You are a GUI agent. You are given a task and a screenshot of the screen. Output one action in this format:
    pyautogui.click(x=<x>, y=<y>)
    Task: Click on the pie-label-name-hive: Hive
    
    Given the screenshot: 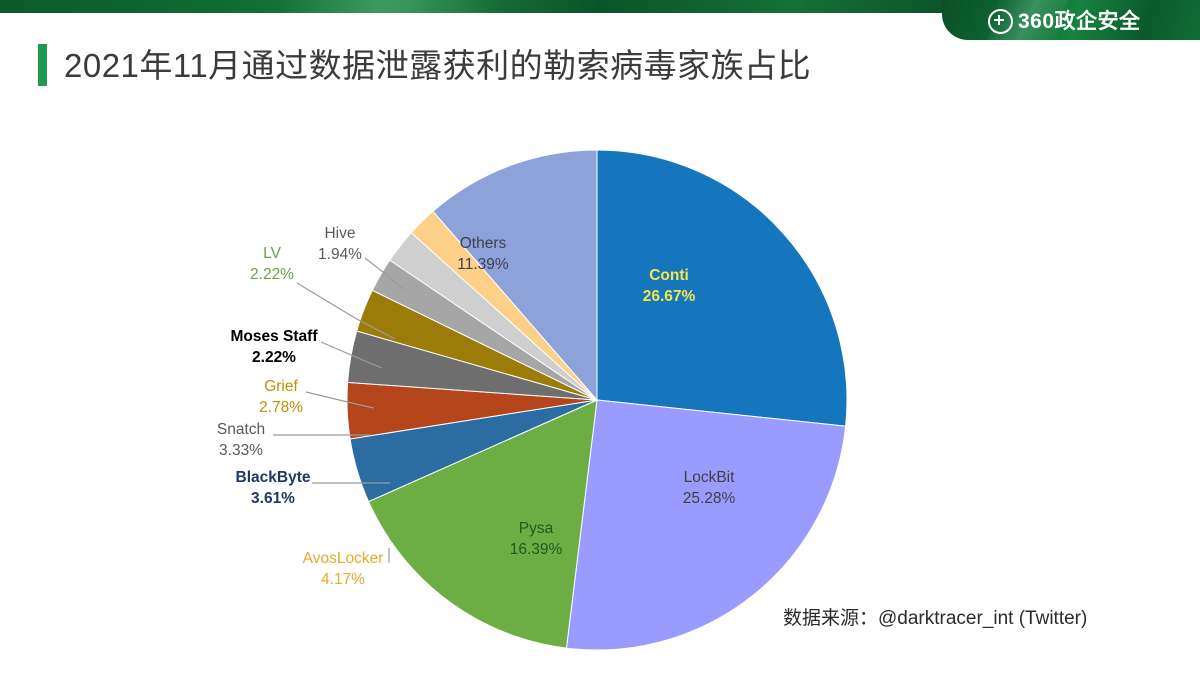 What is the action you would take?
    pyautogui.click(x=339, y=233)
    